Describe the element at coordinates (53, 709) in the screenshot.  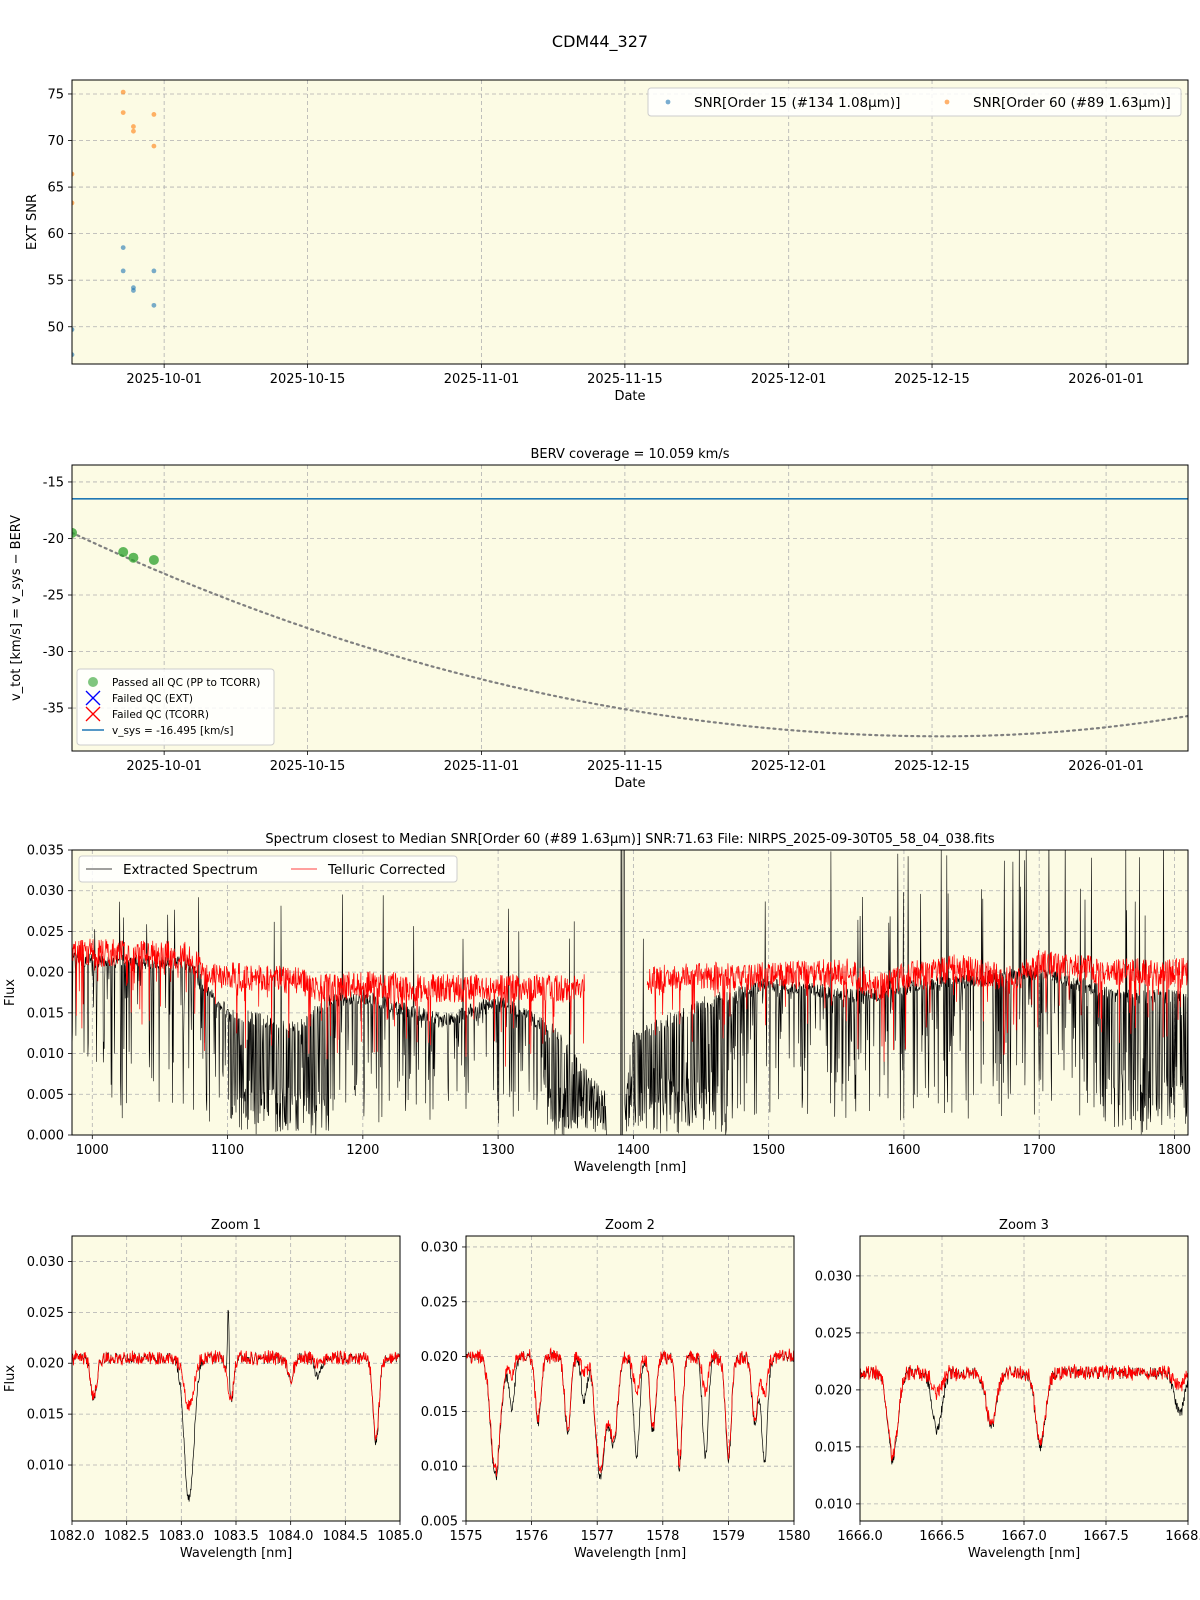
I see `y-tick-label: -35` at that location.